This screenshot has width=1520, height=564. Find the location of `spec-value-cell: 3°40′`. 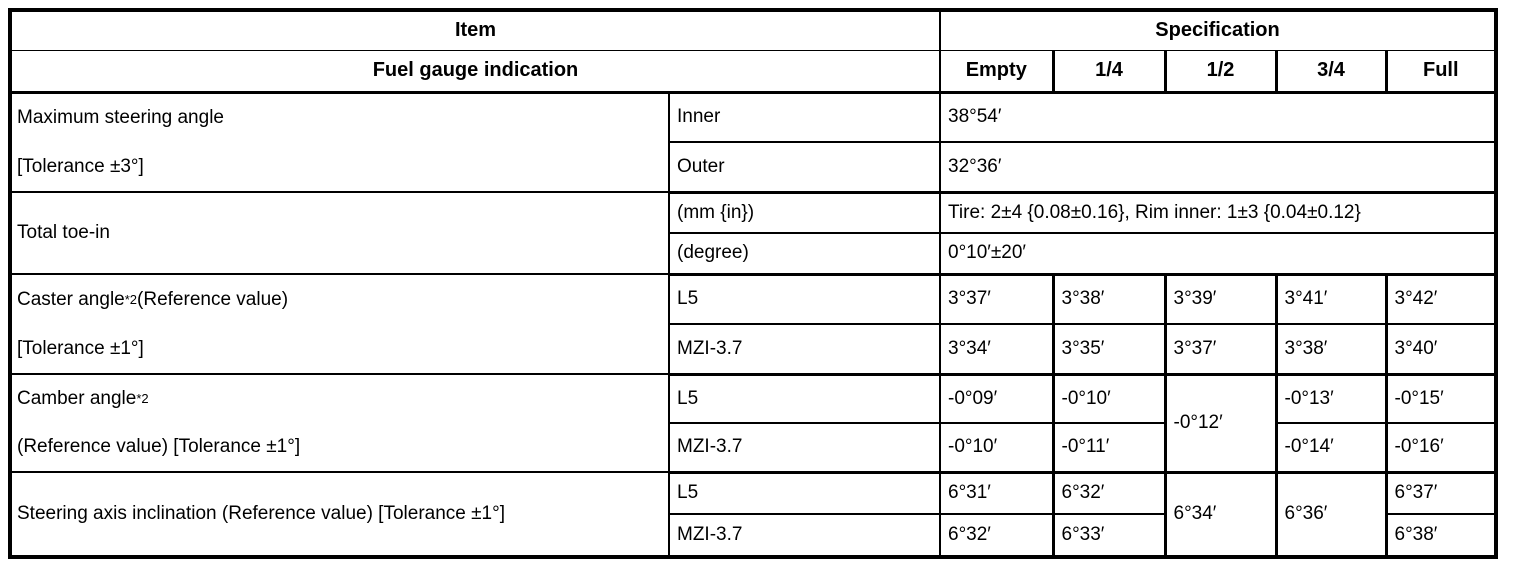

spec-value-cell: 3°40′ is located at coordinates (1441, 349).